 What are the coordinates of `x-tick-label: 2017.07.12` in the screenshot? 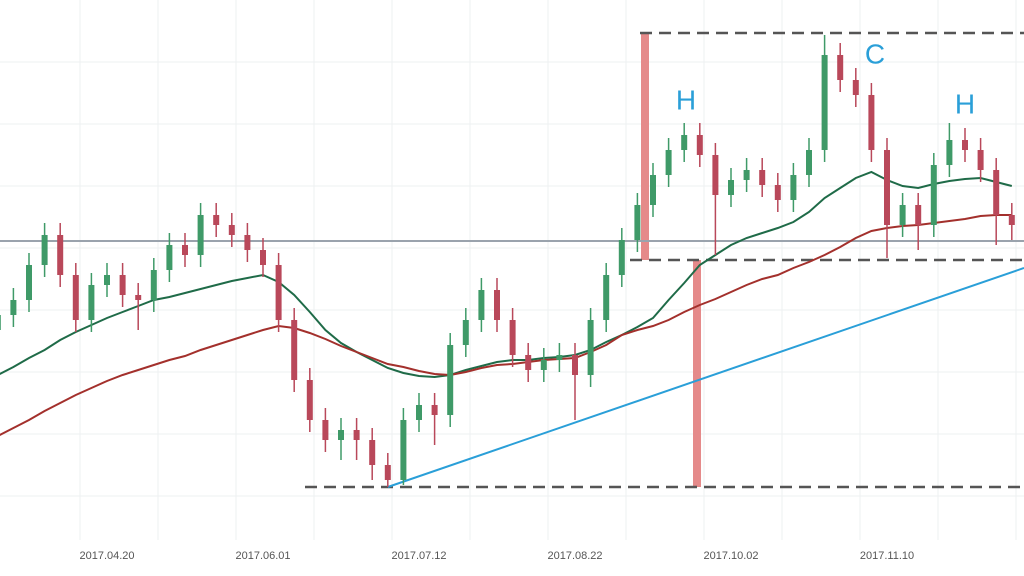 It's located at (418, 556).